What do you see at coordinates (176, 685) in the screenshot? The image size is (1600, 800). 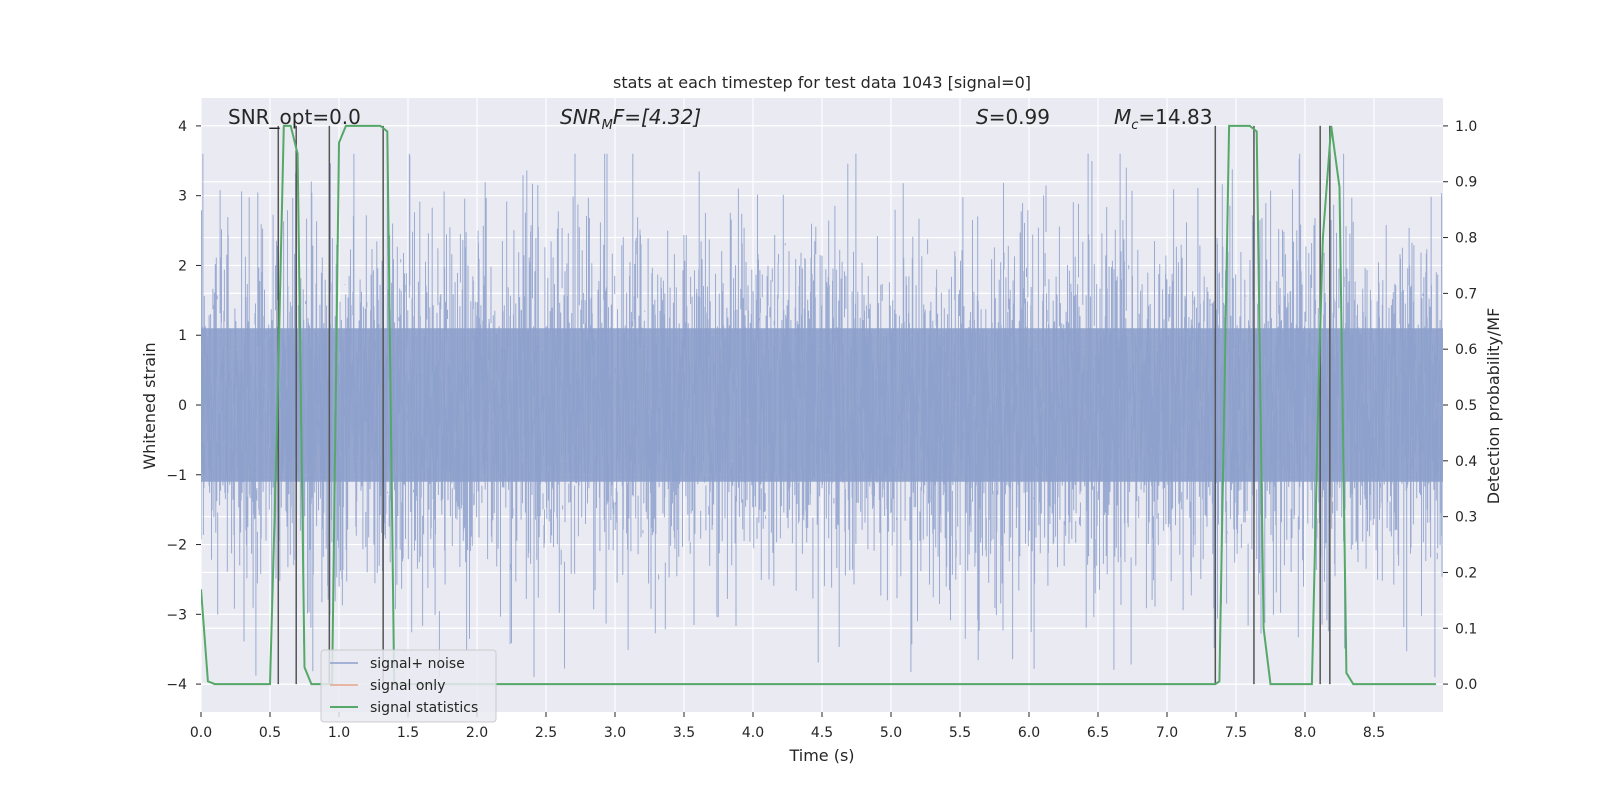 I see `y-tick-label-left: −4` at bounding box center [176, 685].